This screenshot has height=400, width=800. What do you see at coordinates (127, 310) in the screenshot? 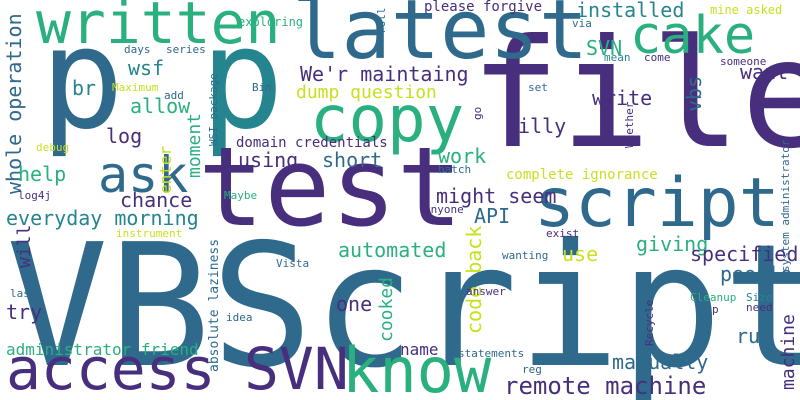
I see `word-something: something` at bounding box center [127, 310].